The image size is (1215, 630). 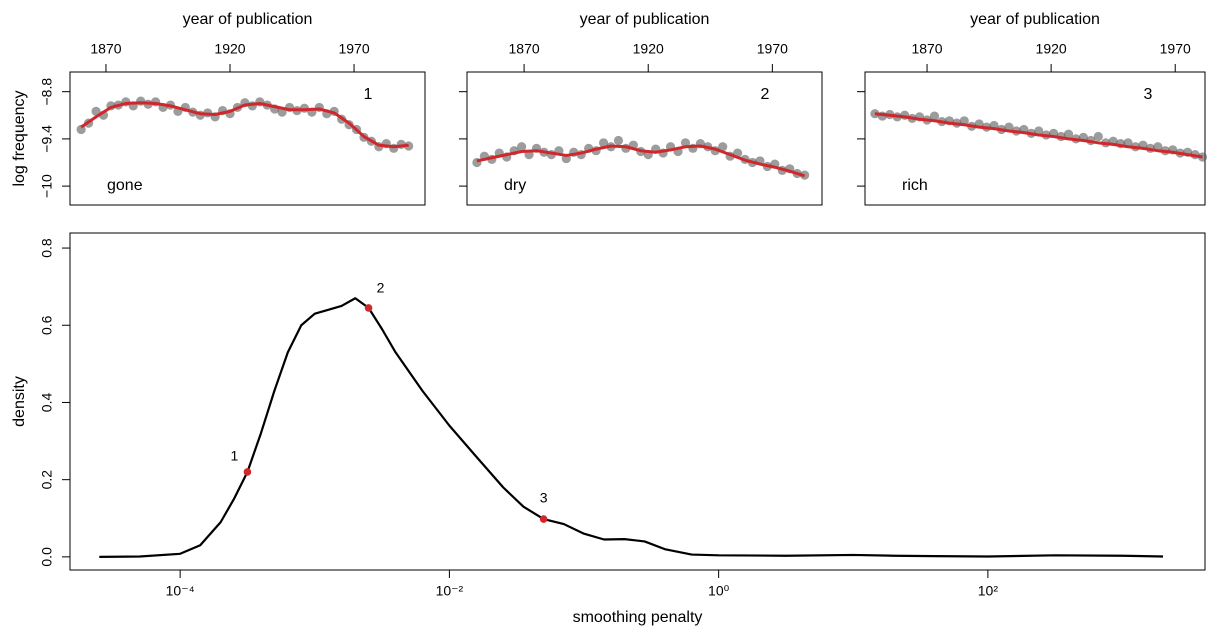 I want to click on y-tick-label: −10, so click(x=47, y=186).